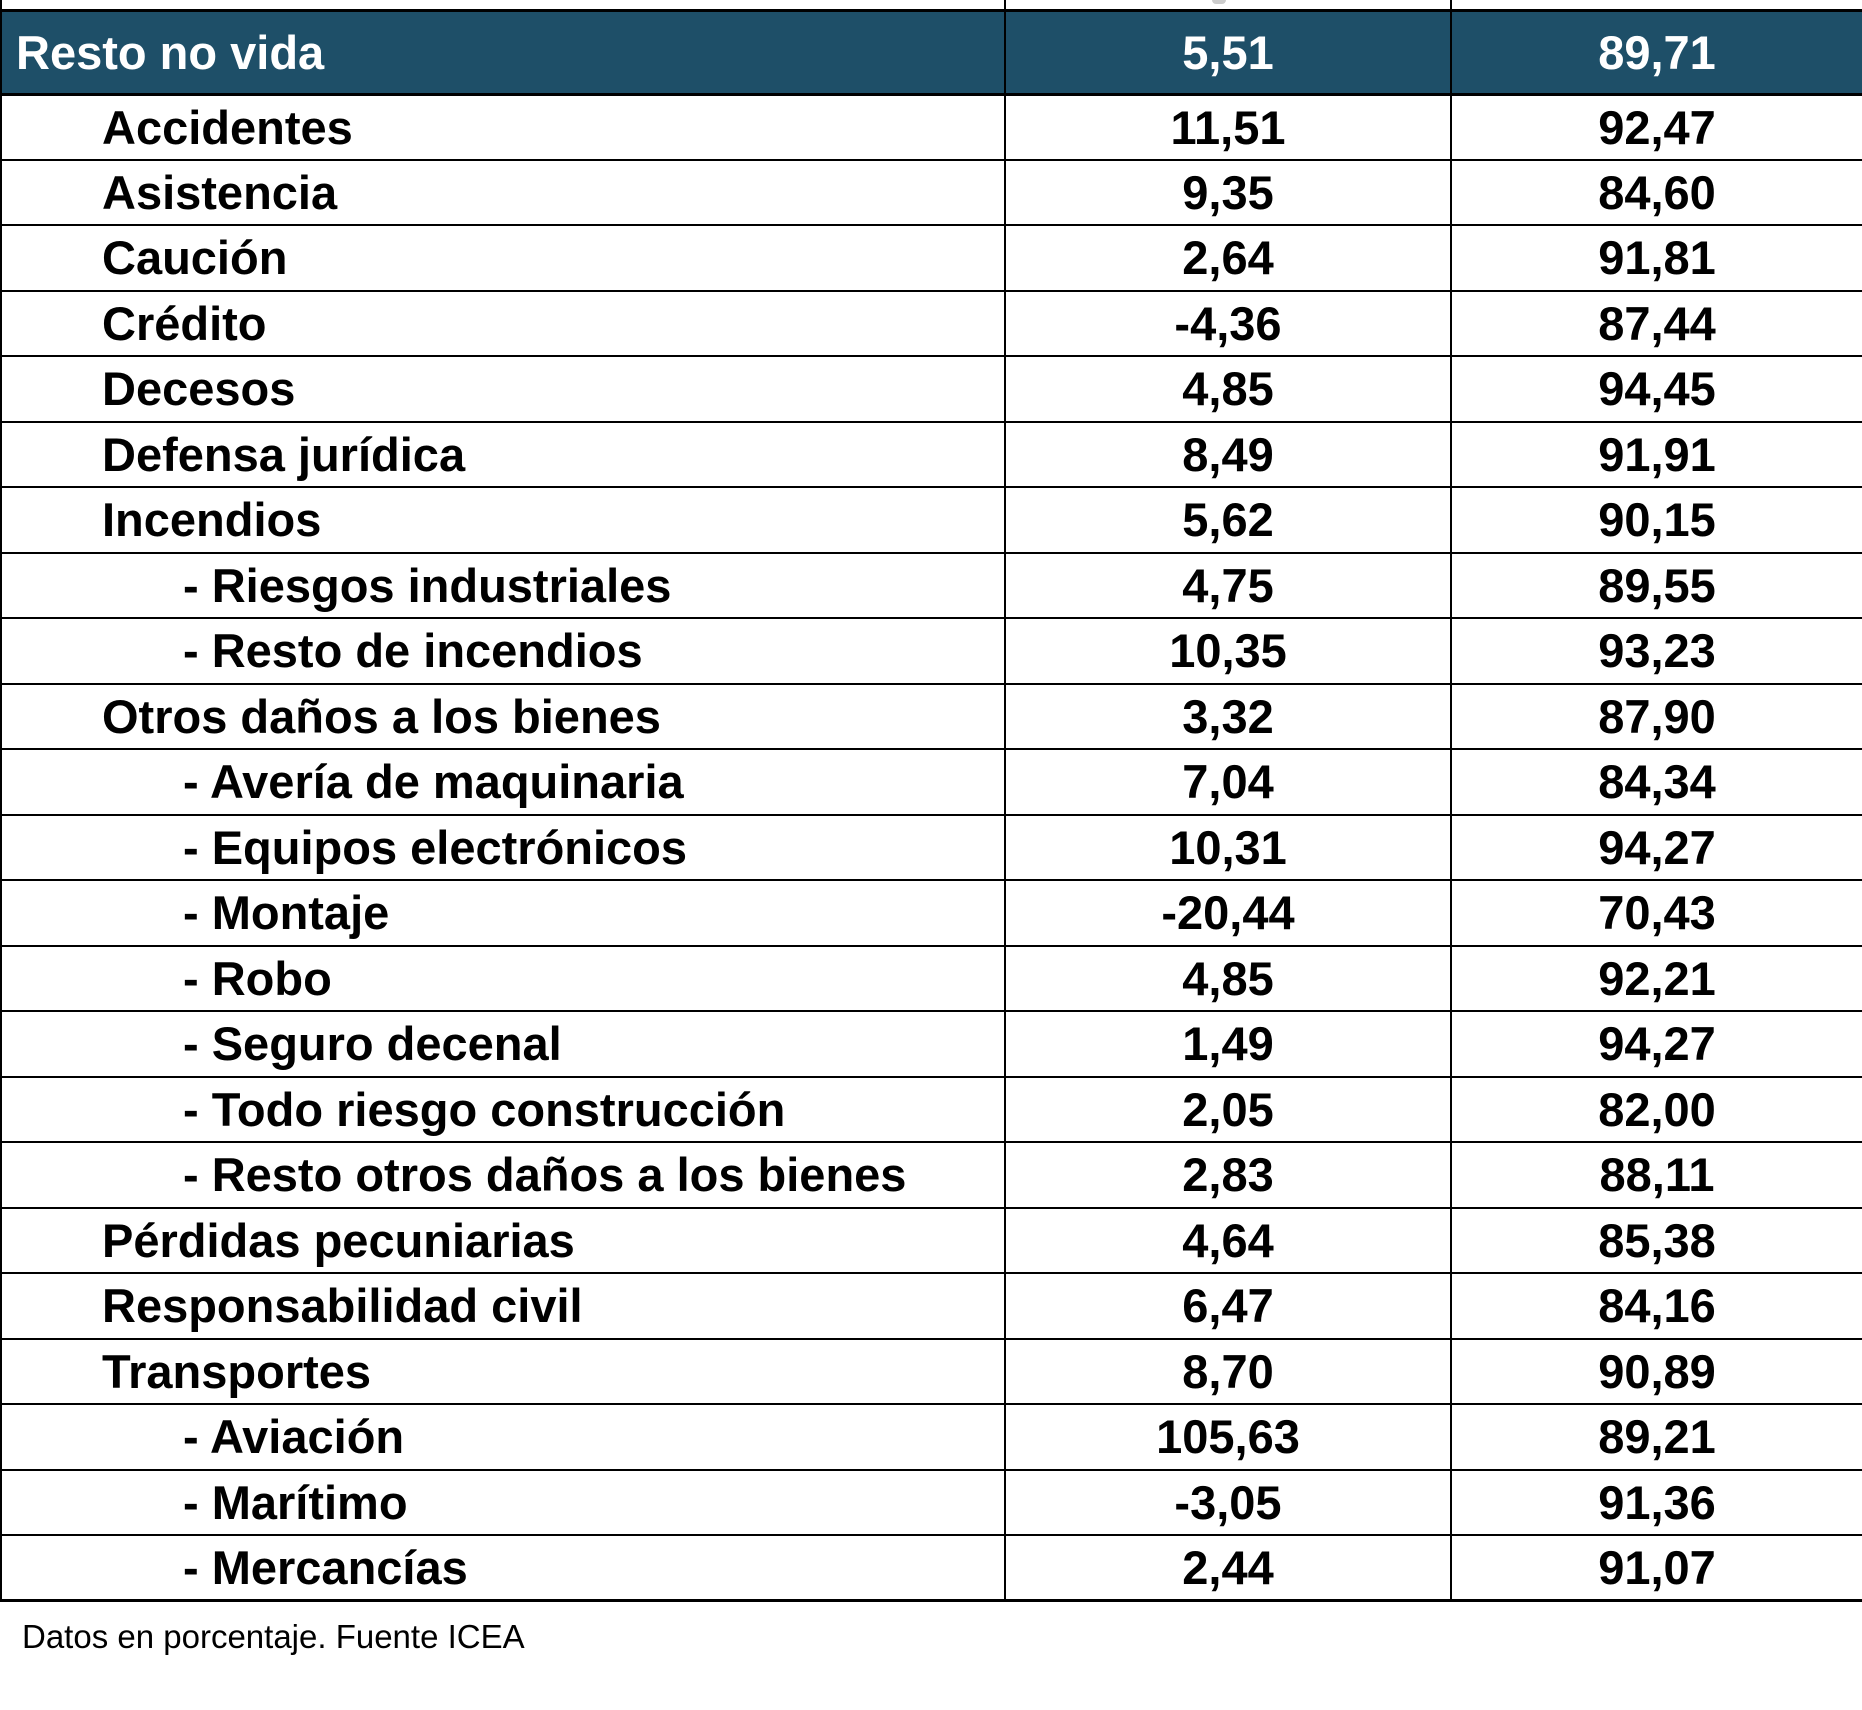 Image resolution: width=1862 pixels, height=1710 pixels. I want to click on row-value-2: 91,07, so click(1656, 1568).